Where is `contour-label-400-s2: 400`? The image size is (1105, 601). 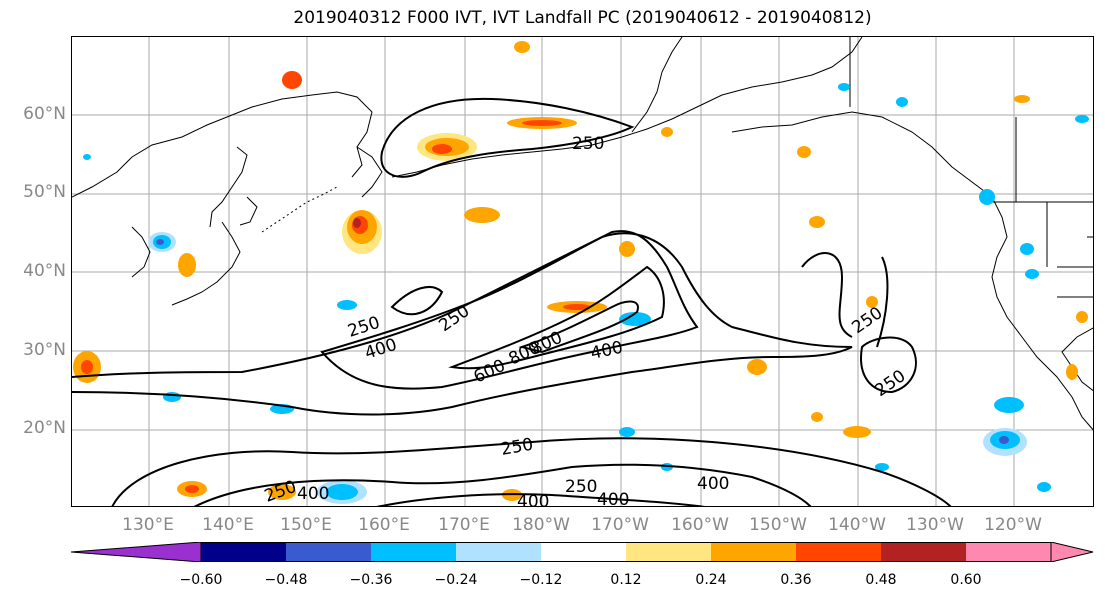
contour-label-400-s2: 400 is located at coordinates (533, 499).